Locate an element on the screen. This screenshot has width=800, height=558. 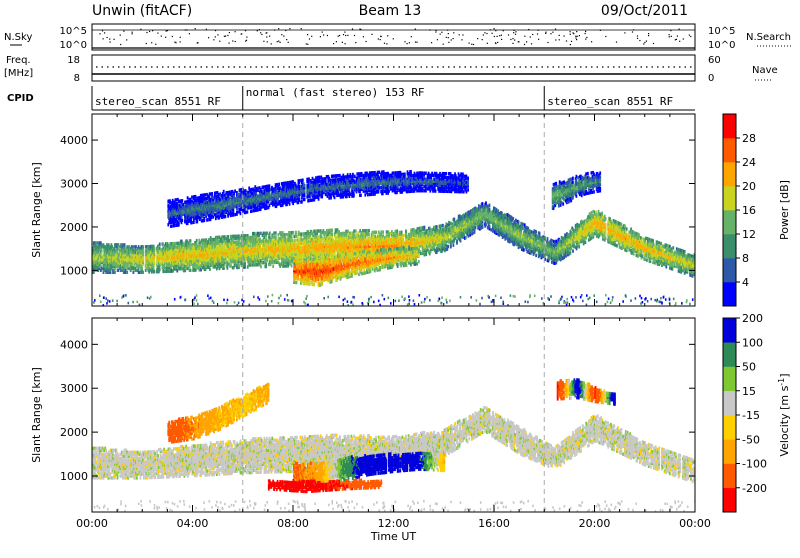
cpid-segment-label: stereo_scan 8551 RF is located at coordinates (610, 101).